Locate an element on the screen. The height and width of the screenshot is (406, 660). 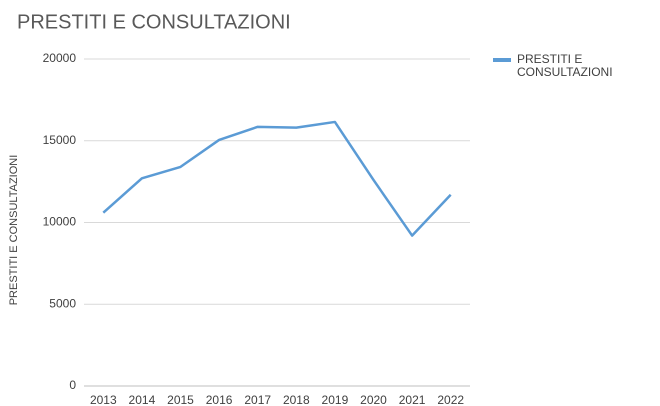
chart-title: PRESTITI E CONSULTAZIONI is located at coordinates (154, 22).